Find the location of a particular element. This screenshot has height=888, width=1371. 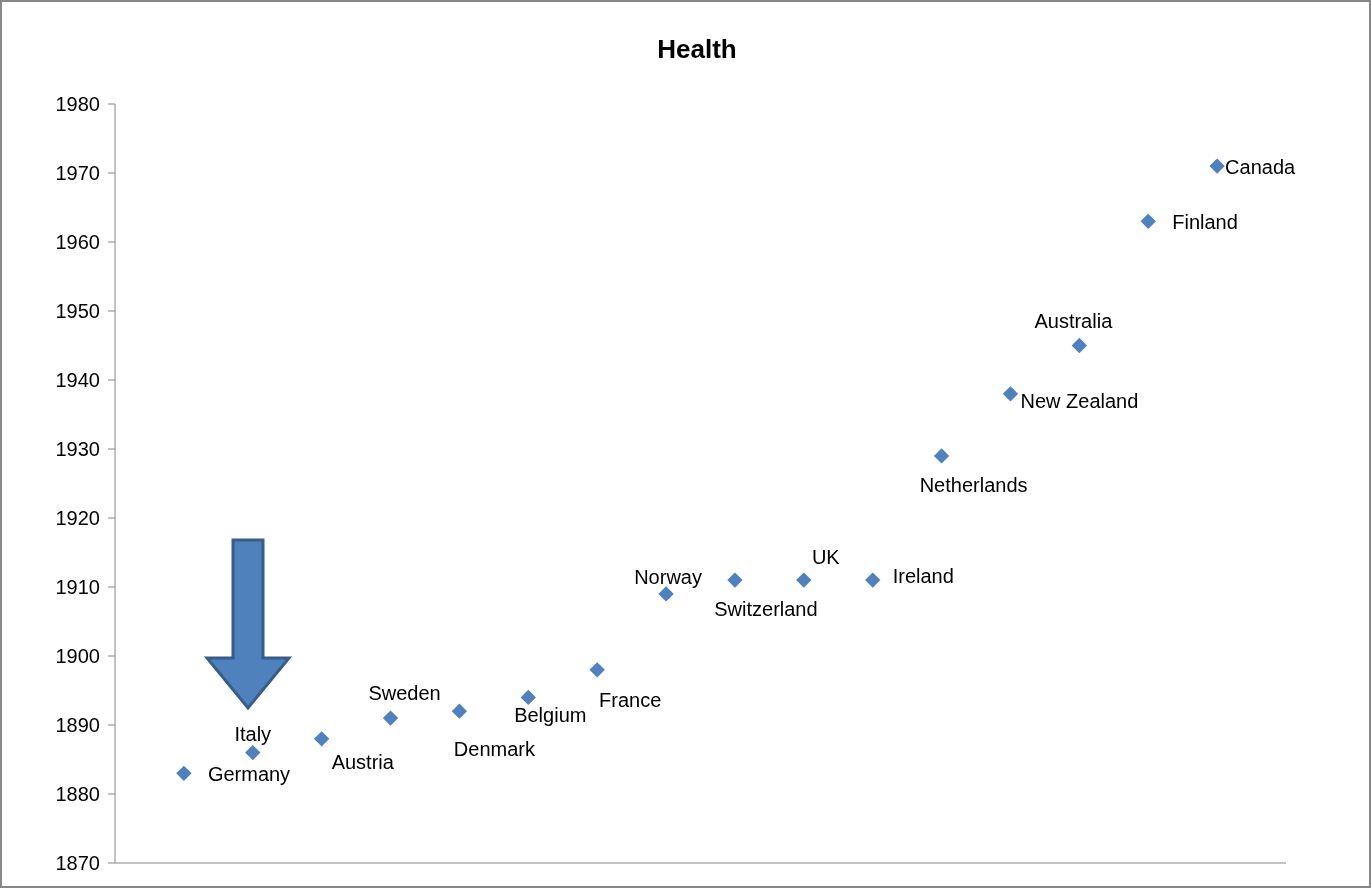

y-tick-label: 1960 is located at coordinates (77, 242).